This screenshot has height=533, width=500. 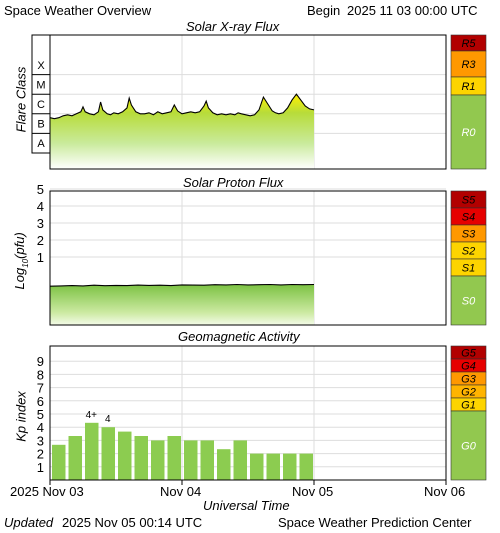 What do you see at coordinates (41, 144) in the screenshot?
I see `xray-tick-label: A` at bounding box center [41, 144].